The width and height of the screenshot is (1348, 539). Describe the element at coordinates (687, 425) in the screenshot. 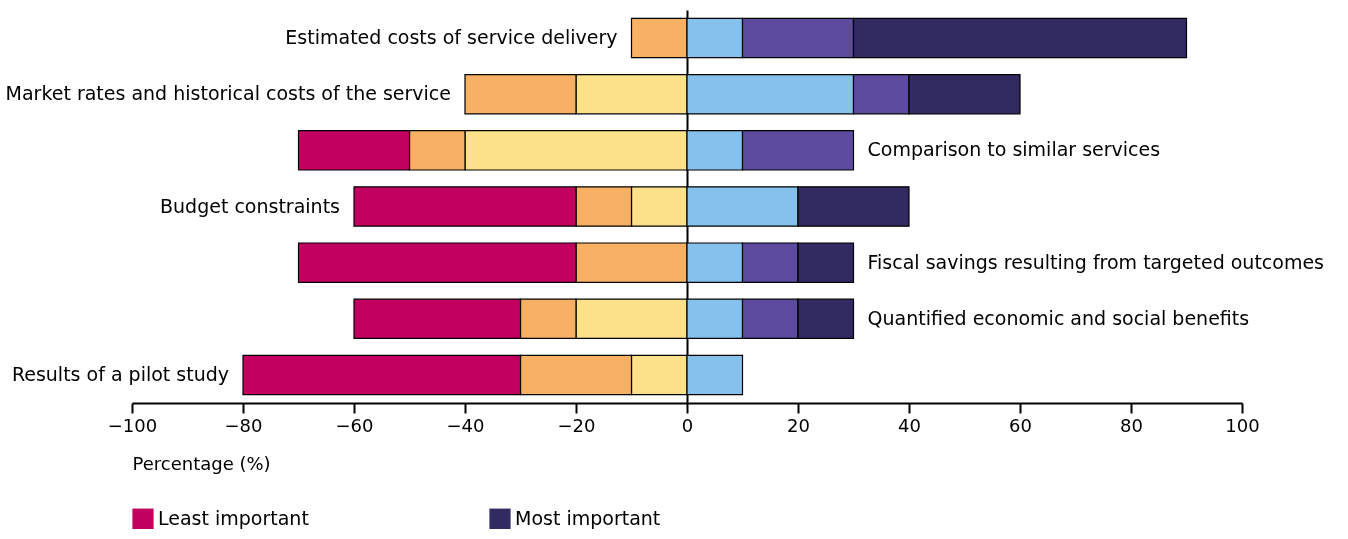

I see `x-tick-label: 0` at that location.